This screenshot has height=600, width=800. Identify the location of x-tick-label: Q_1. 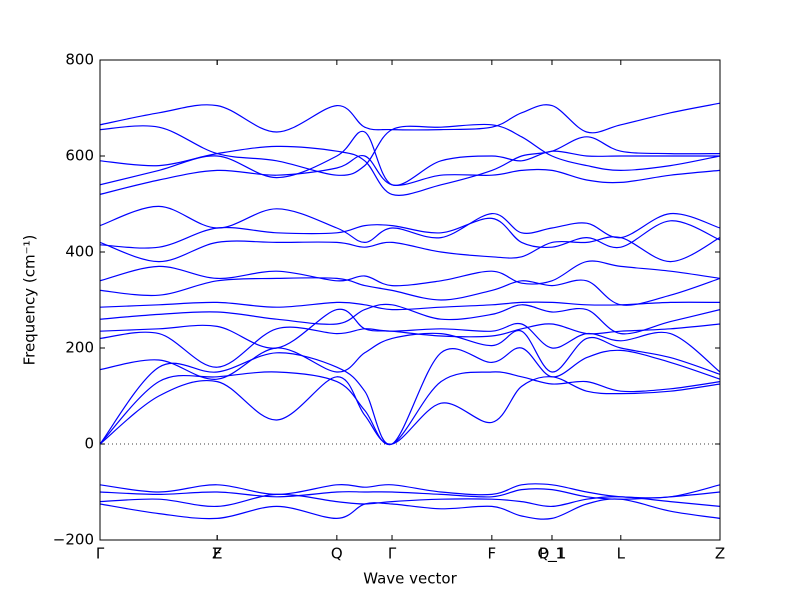
(552, 554).